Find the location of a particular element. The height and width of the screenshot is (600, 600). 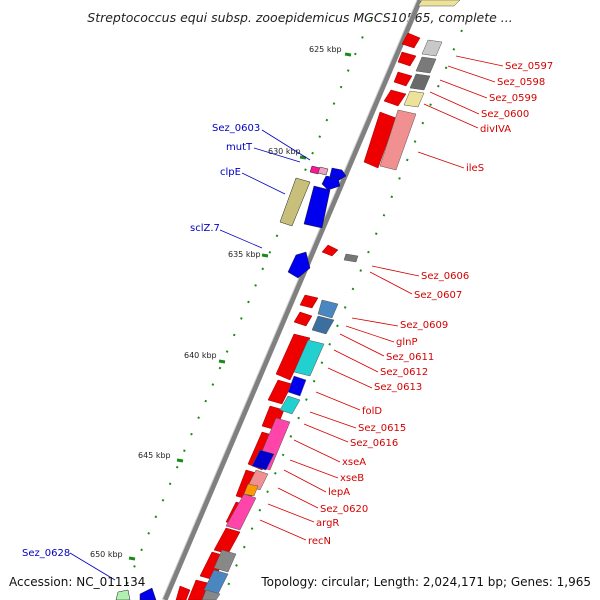

gene-label: Sez_0609 is located at coordinates (424, 325).